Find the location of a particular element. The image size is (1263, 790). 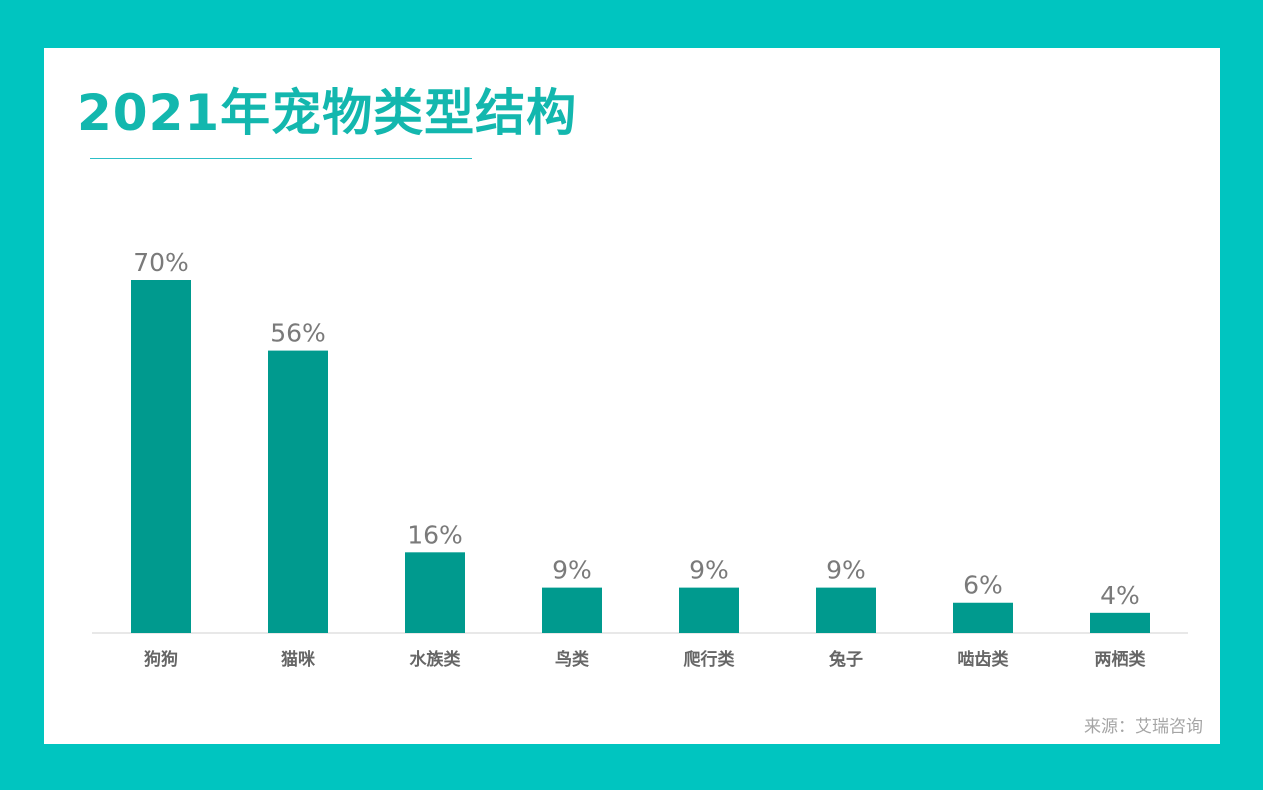

title-underline is located at coordinates (281, 158).